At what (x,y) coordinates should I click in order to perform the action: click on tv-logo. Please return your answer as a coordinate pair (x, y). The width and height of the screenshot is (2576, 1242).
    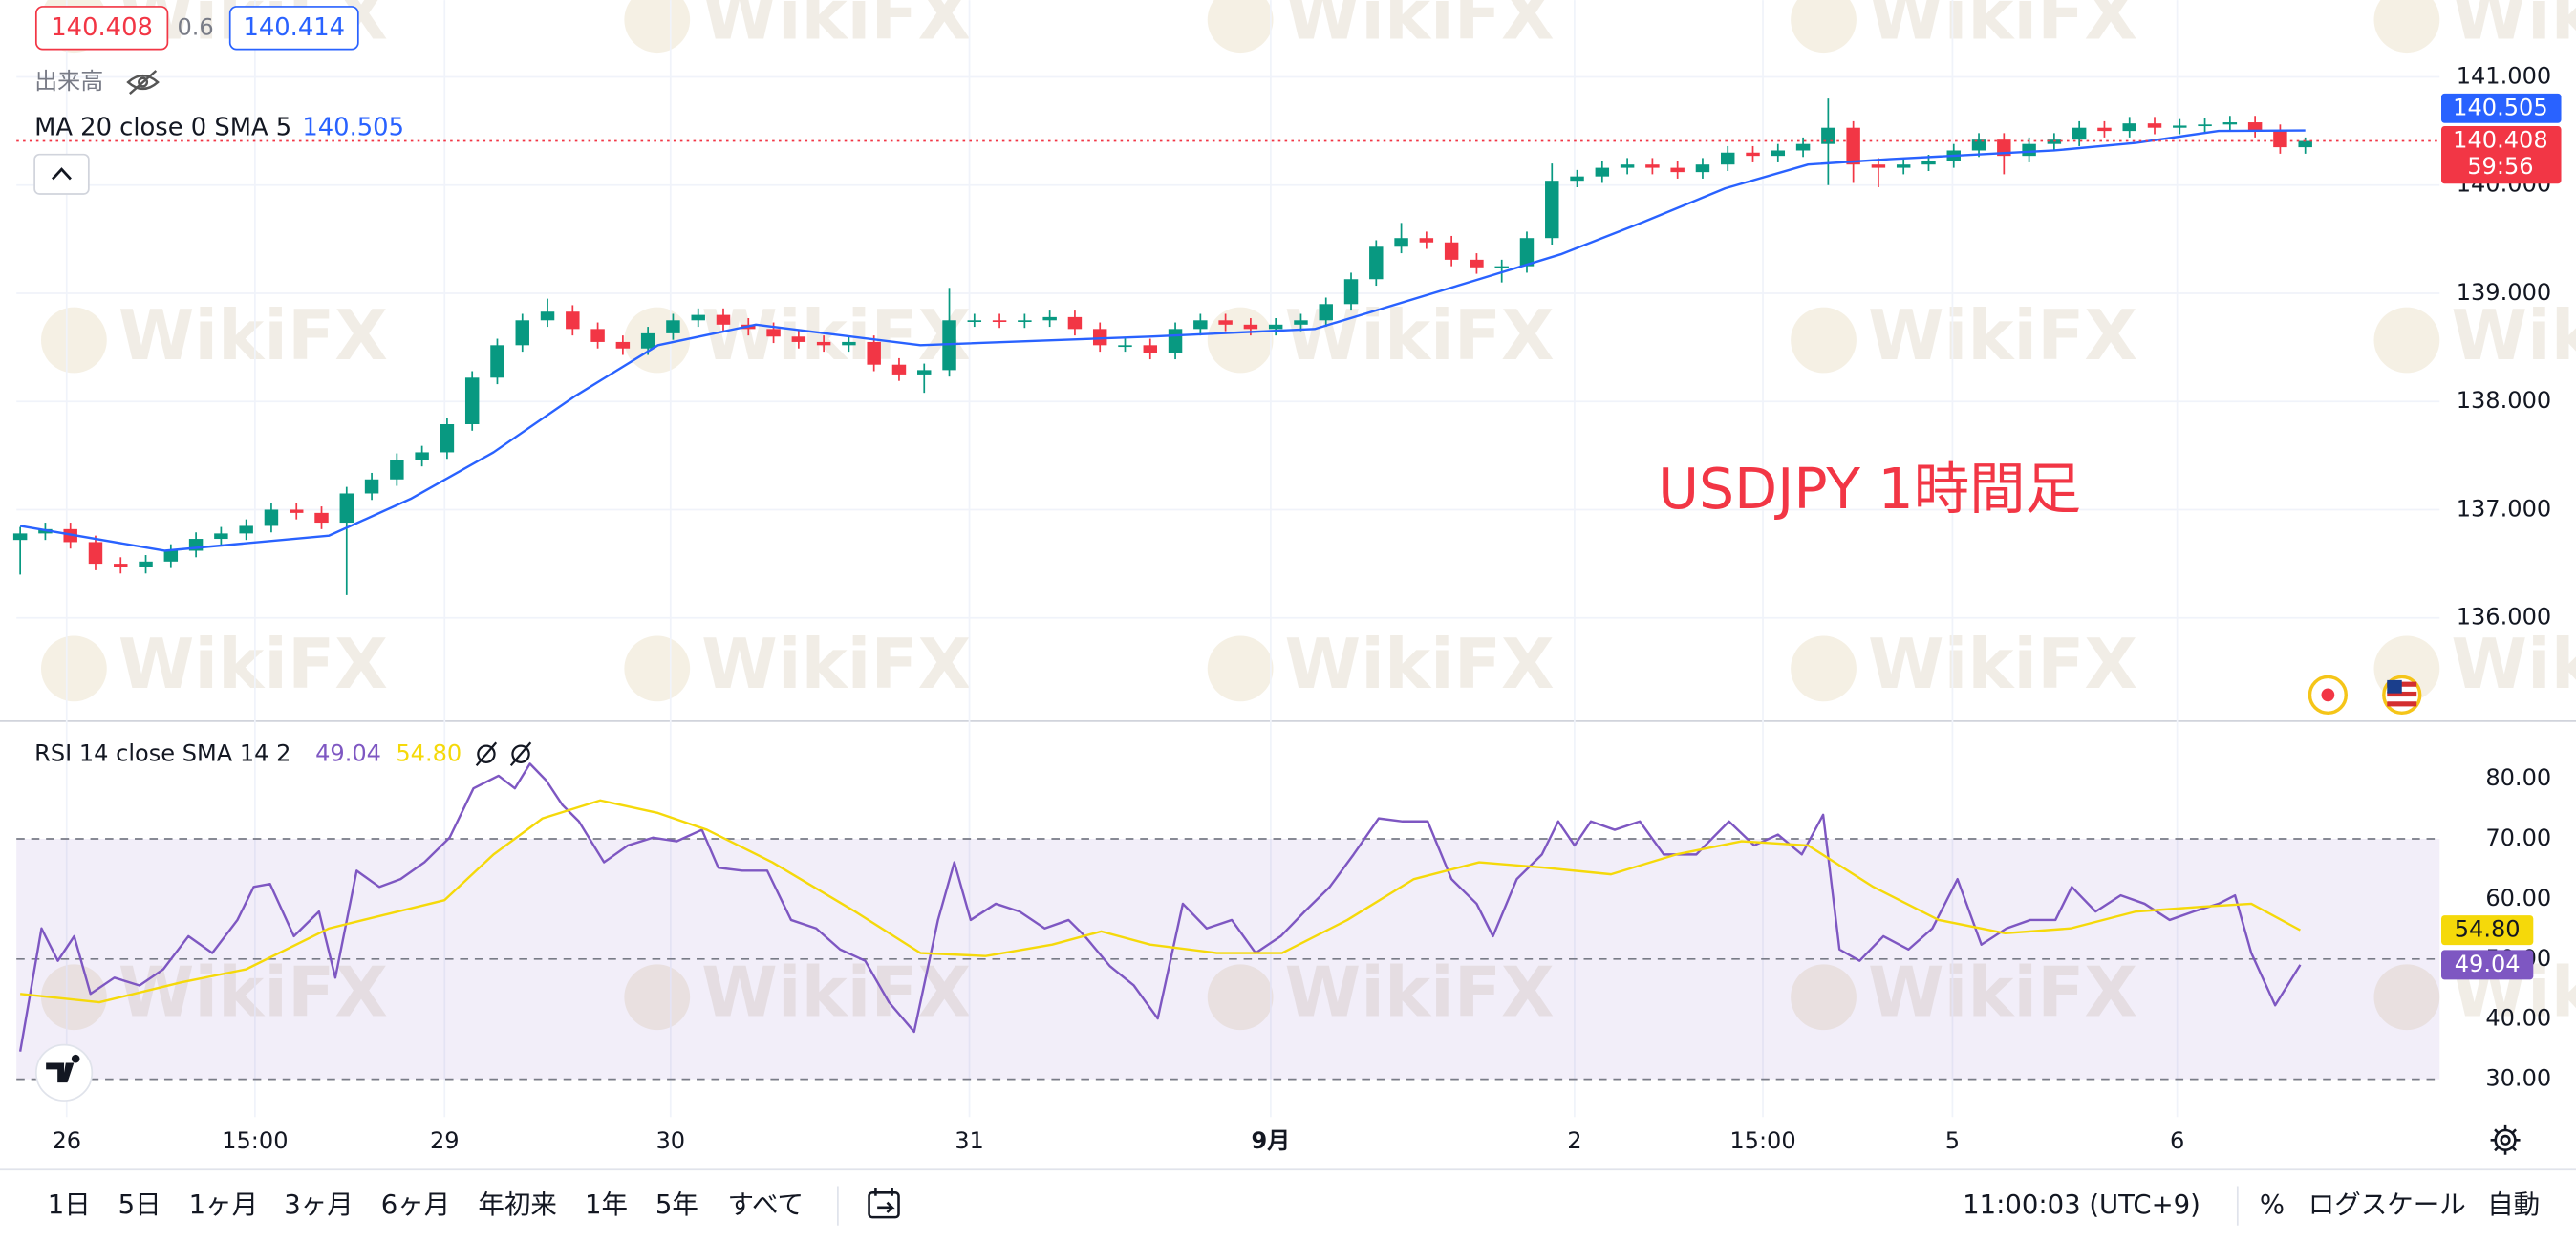
    Looking at the image, I should click on (64, 1072).